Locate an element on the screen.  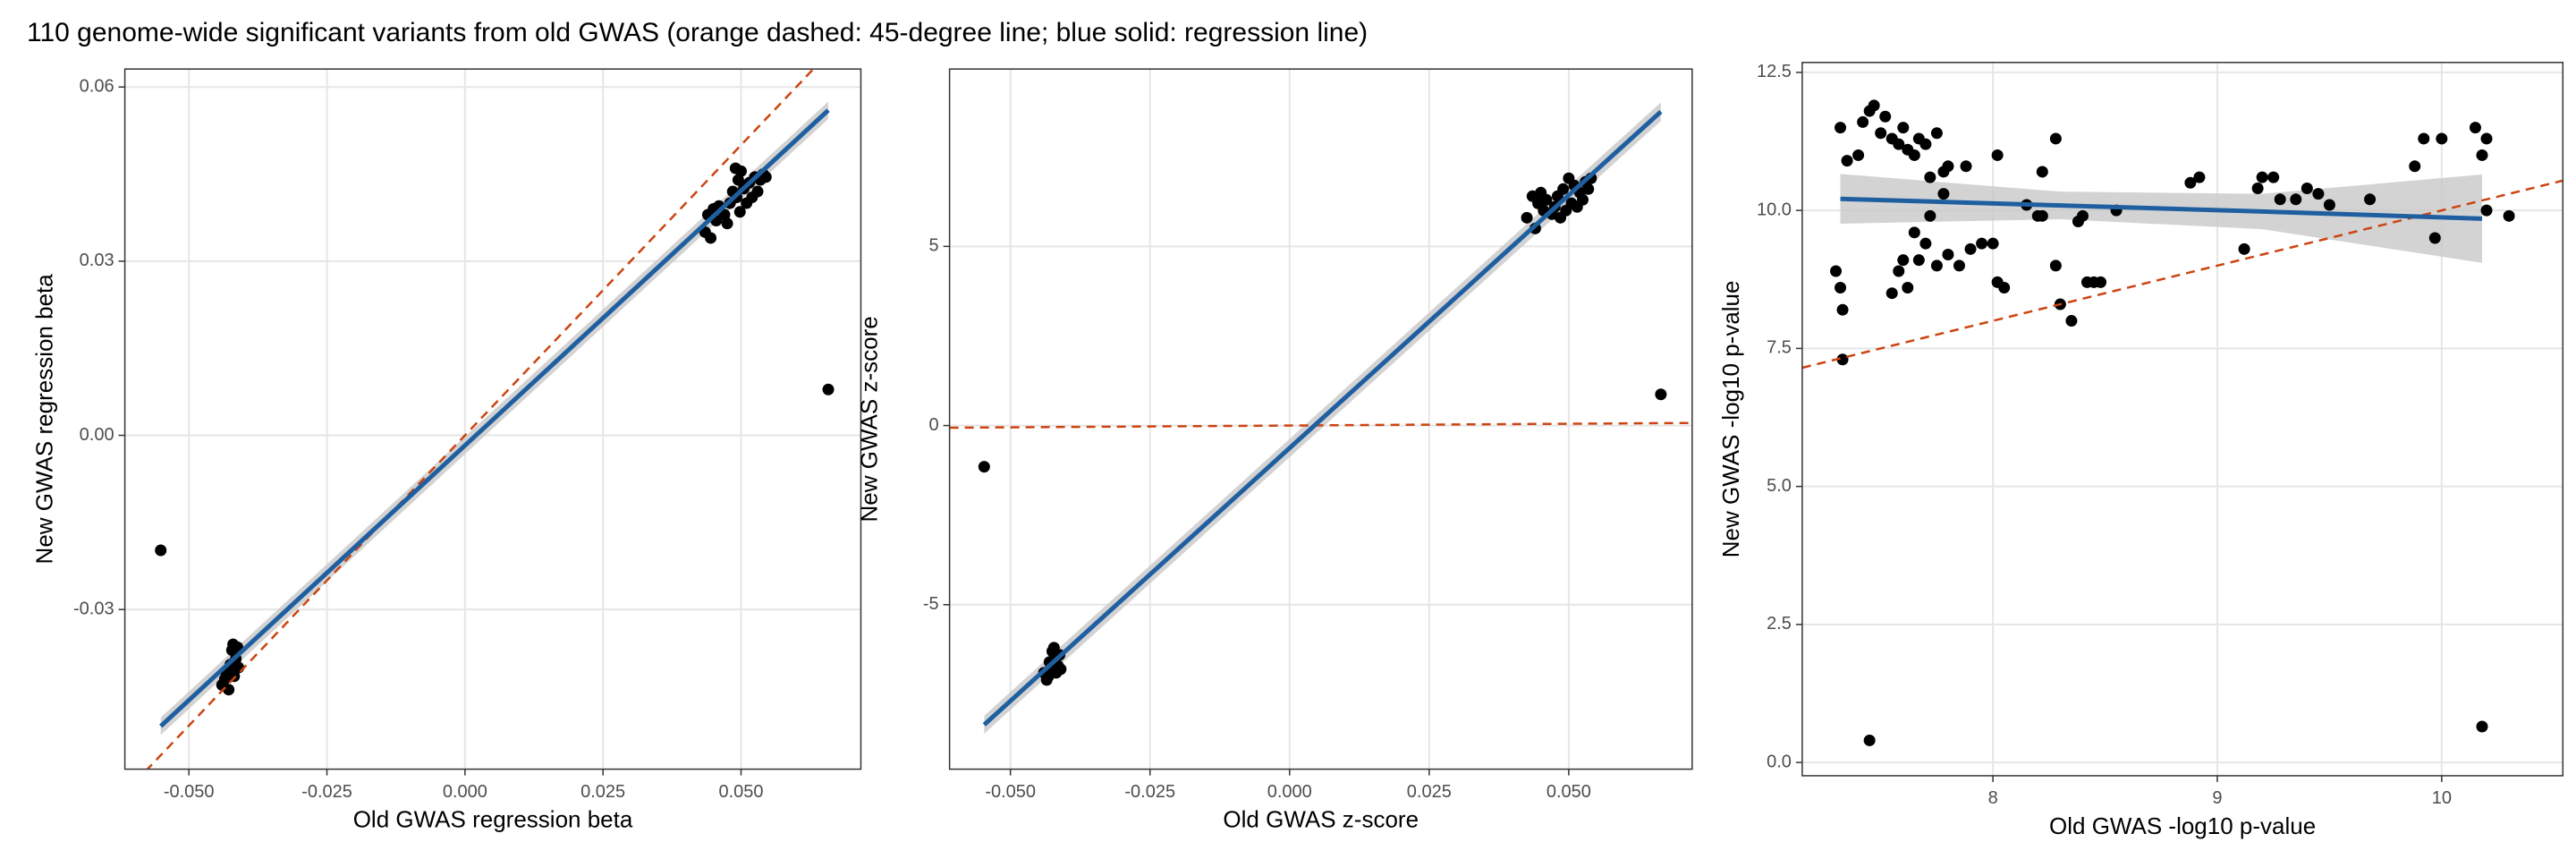
x-tick-label: 8 is located at coordinates (1993, 798).